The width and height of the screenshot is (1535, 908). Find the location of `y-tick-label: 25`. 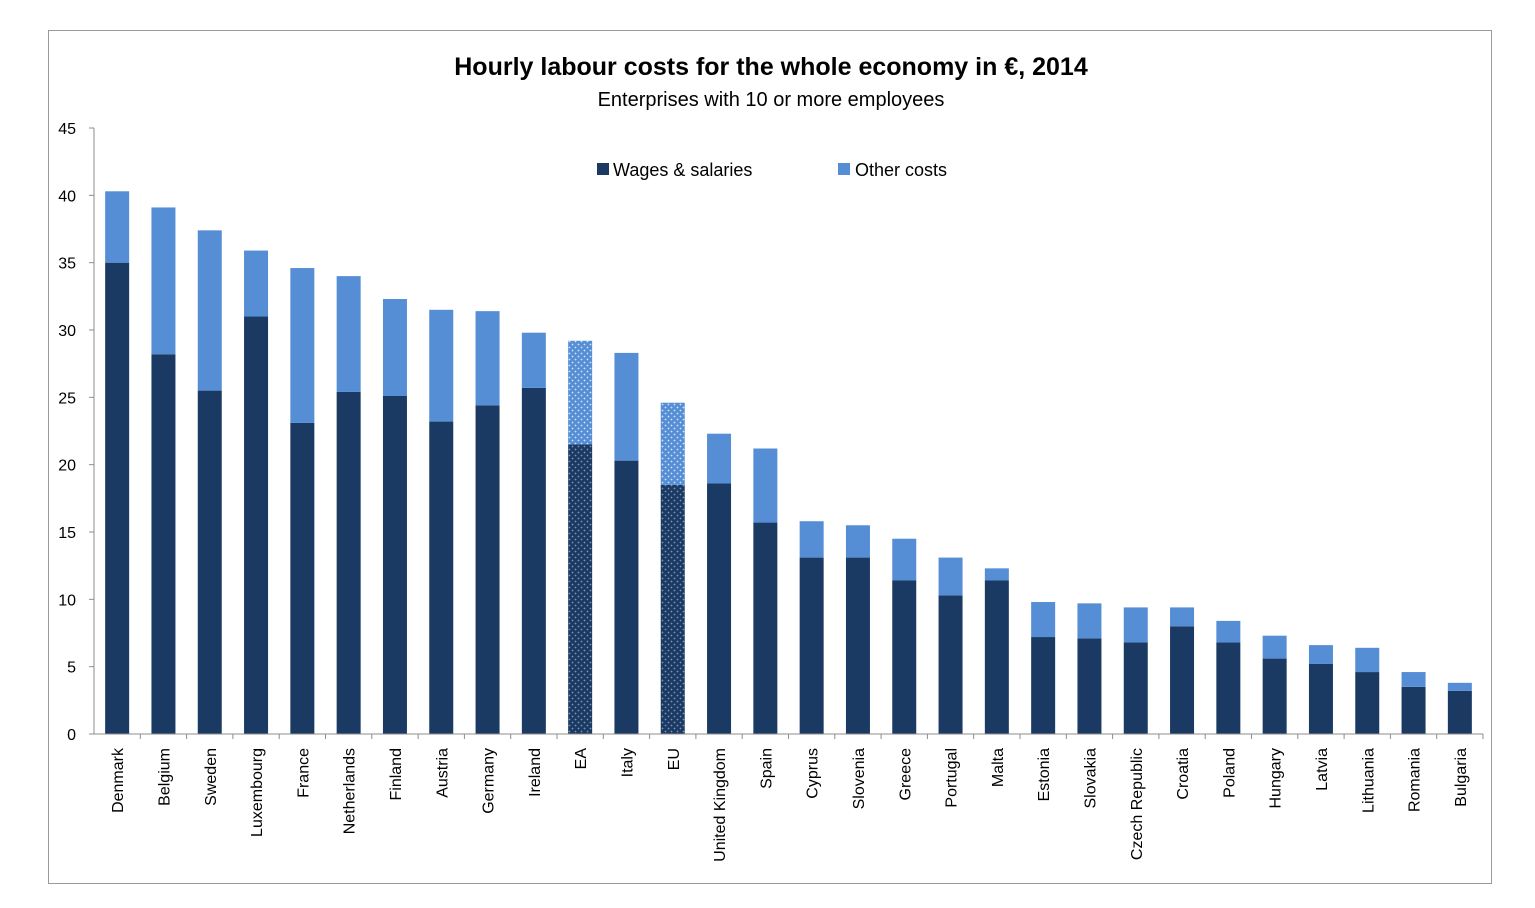

y-tick-label: 25 is located at coordinates (67, 398).